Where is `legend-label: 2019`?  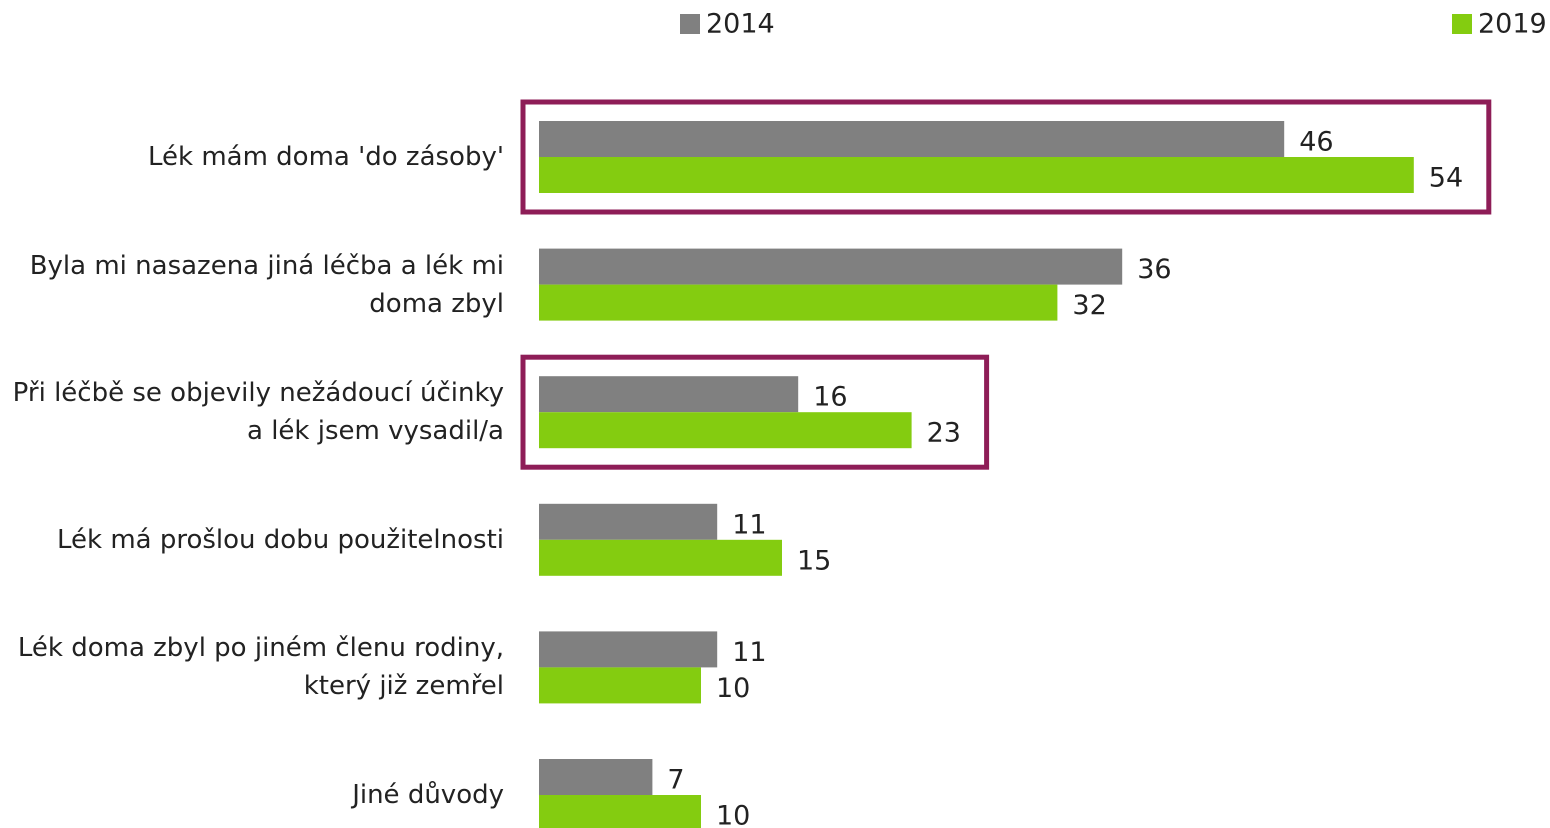 legend-label: 2019 is located at coordinates (1512, 24).